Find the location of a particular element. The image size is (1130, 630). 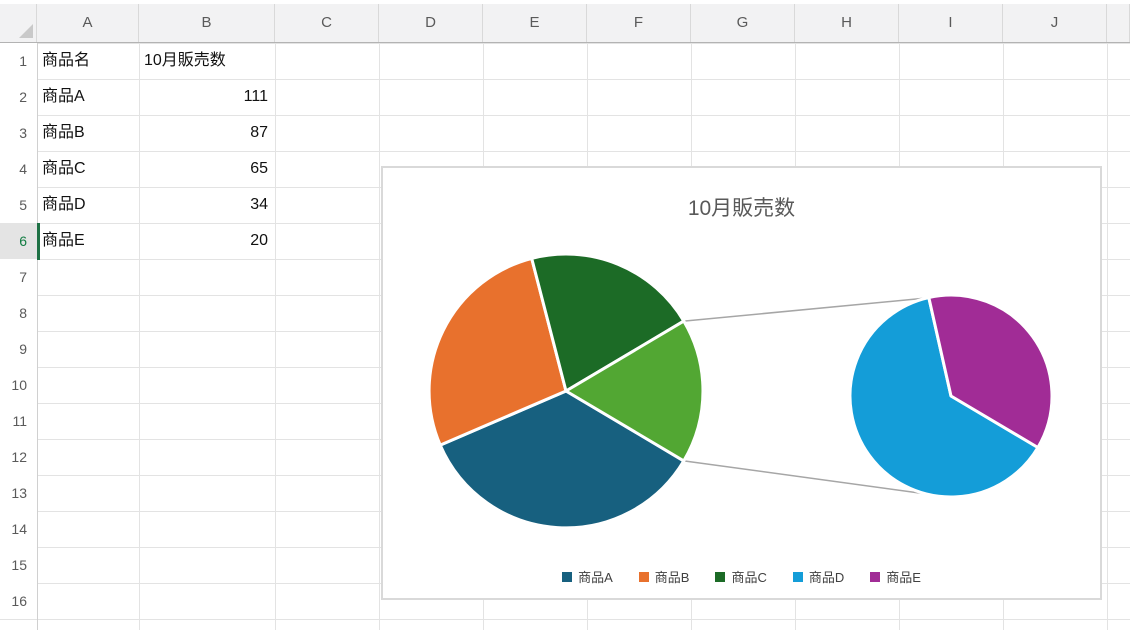

legend-item-2: 商品C is located at coordinates (741, 576).